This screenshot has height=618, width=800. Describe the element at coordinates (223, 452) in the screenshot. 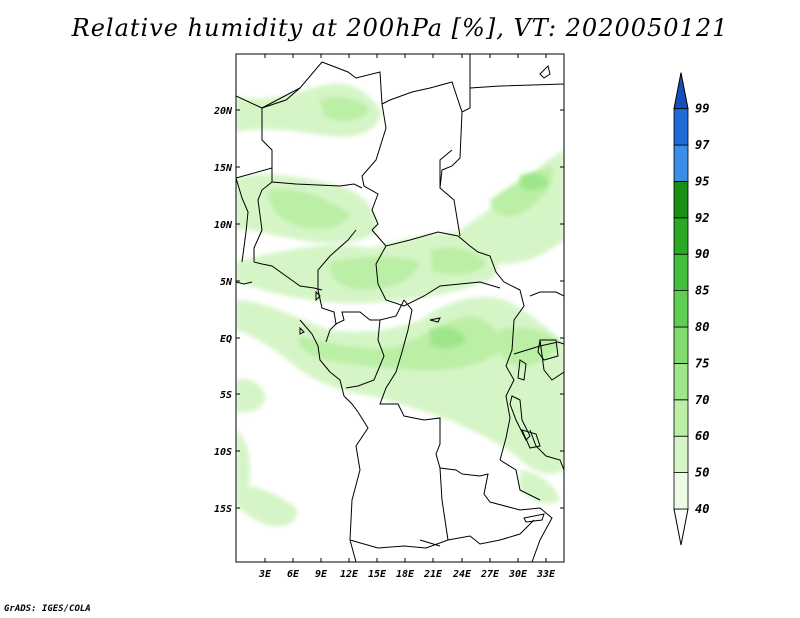

I see `lat-label: 10S` at that location.